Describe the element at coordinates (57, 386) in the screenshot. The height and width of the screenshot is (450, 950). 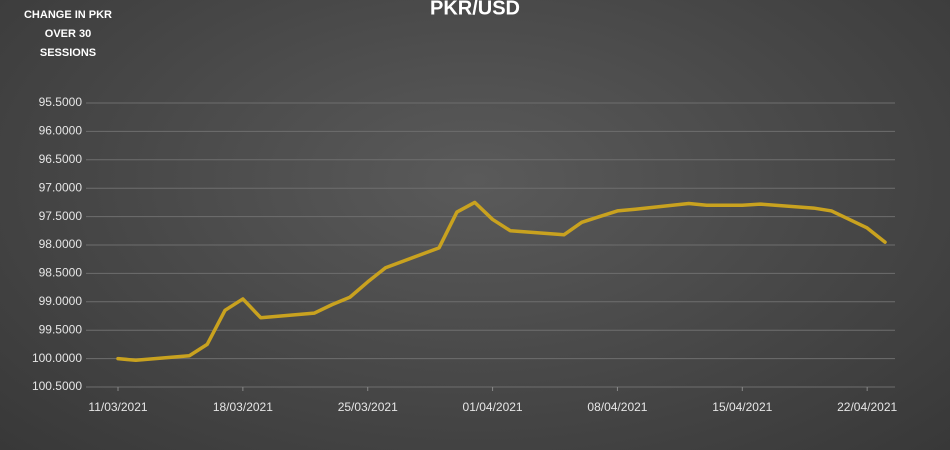
I see `y-tick-label: 100.5000` at that location.